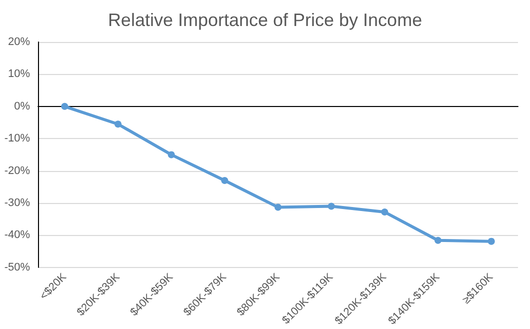  What do you see at coordinates (17, 170) in the screenshot?
I see `y-tick-label: -20%` at bounding box center [17, 170].